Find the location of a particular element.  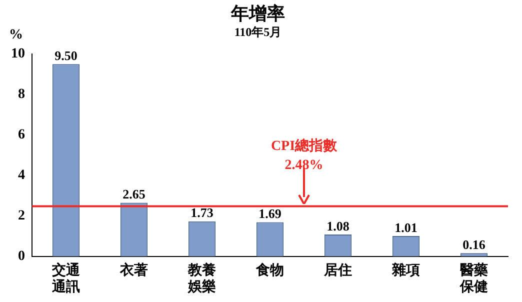

chart-subtitle: 110年5月 is located at coordinates (258, 31).